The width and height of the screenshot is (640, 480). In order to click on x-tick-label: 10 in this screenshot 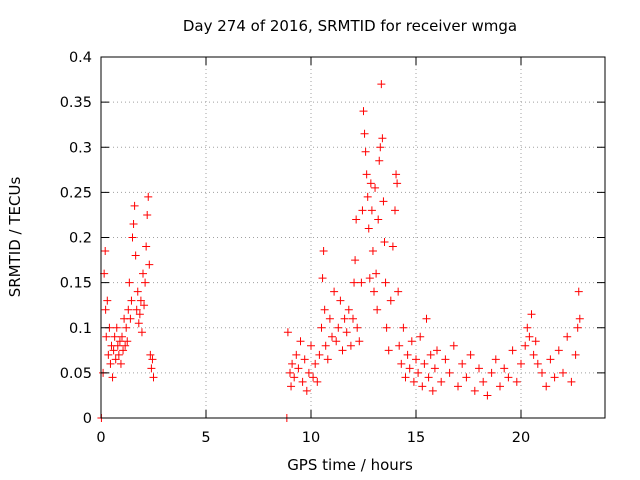, I will do `click(311, 438)`.